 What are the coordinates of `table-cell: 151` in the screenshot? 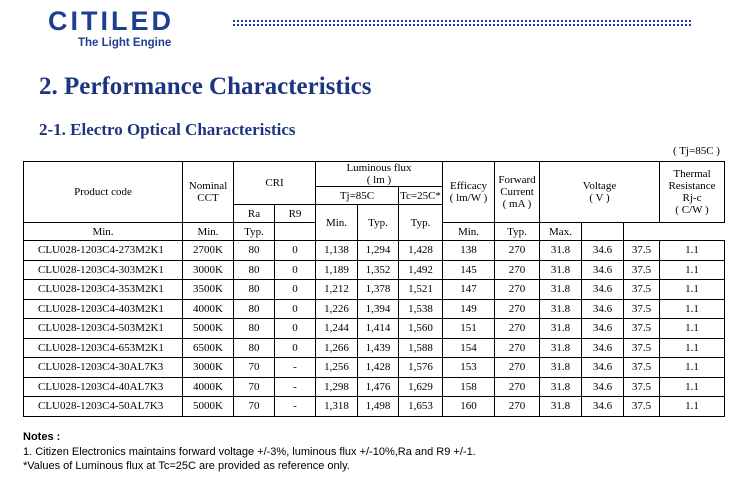 It's located at (468, 328).